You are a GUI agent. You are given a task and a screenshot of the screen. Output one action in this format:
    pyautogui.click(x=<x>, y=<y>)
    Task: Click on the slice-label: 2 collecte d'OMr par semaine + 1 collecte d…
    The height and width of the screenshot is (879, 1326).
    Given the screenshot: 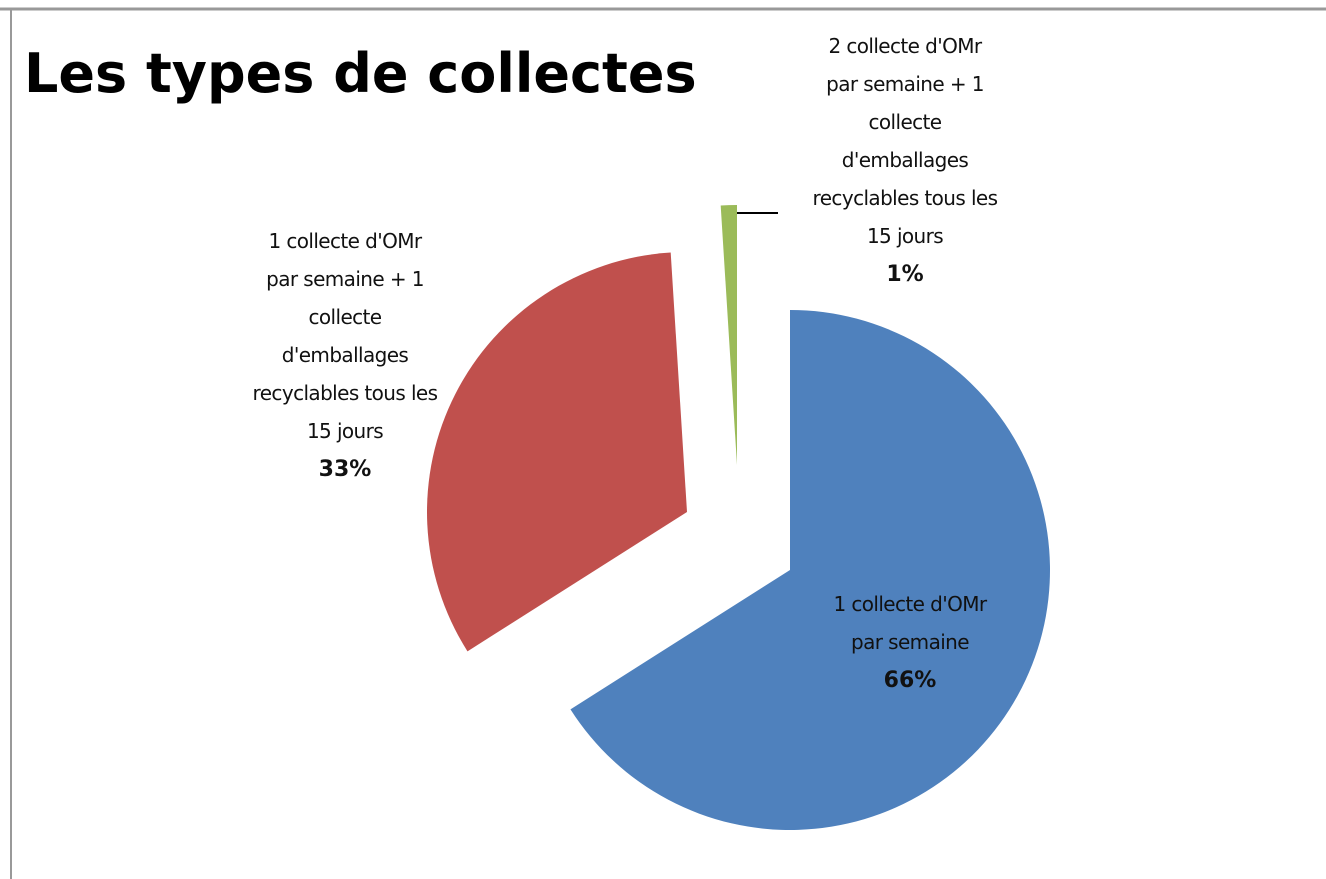 What is the action you would take?
    pyautogui.click(x=905, y=141)
    